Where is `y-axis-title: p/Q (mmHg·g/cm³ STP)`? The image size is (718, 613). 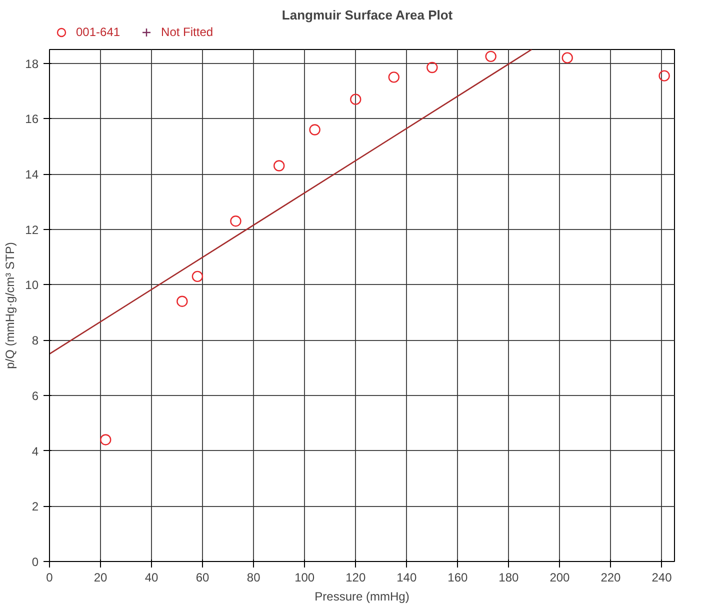
y-axis-title: p/Q (mmHg·g/cm³ STP) is located at coordinates (10, 305).